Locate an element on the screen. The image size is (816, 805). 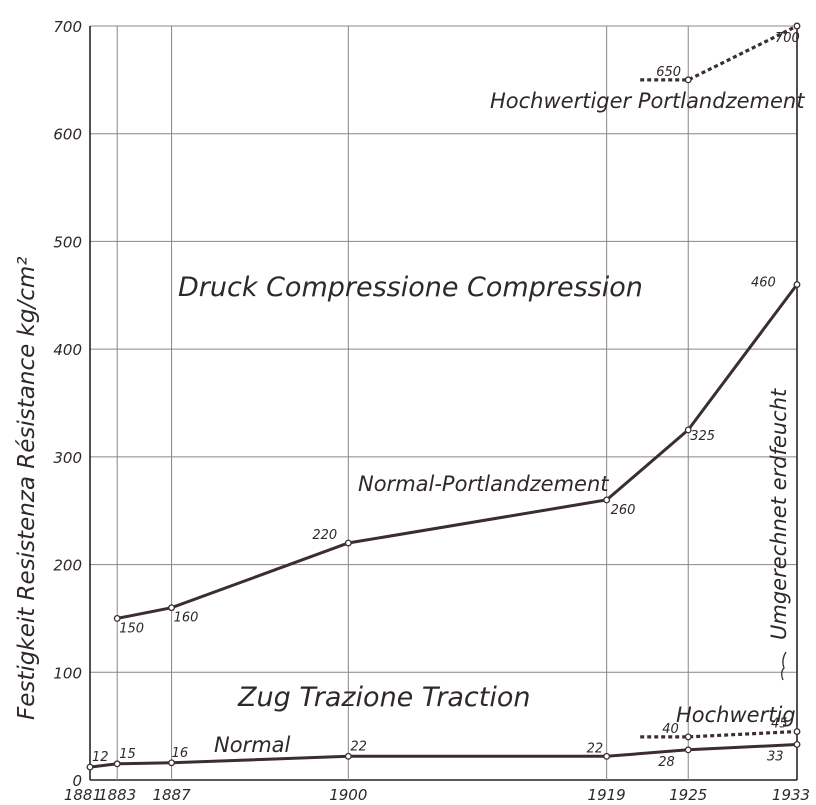
tension-title: Zug Trazione Traction is located at coordinates (383, 697).